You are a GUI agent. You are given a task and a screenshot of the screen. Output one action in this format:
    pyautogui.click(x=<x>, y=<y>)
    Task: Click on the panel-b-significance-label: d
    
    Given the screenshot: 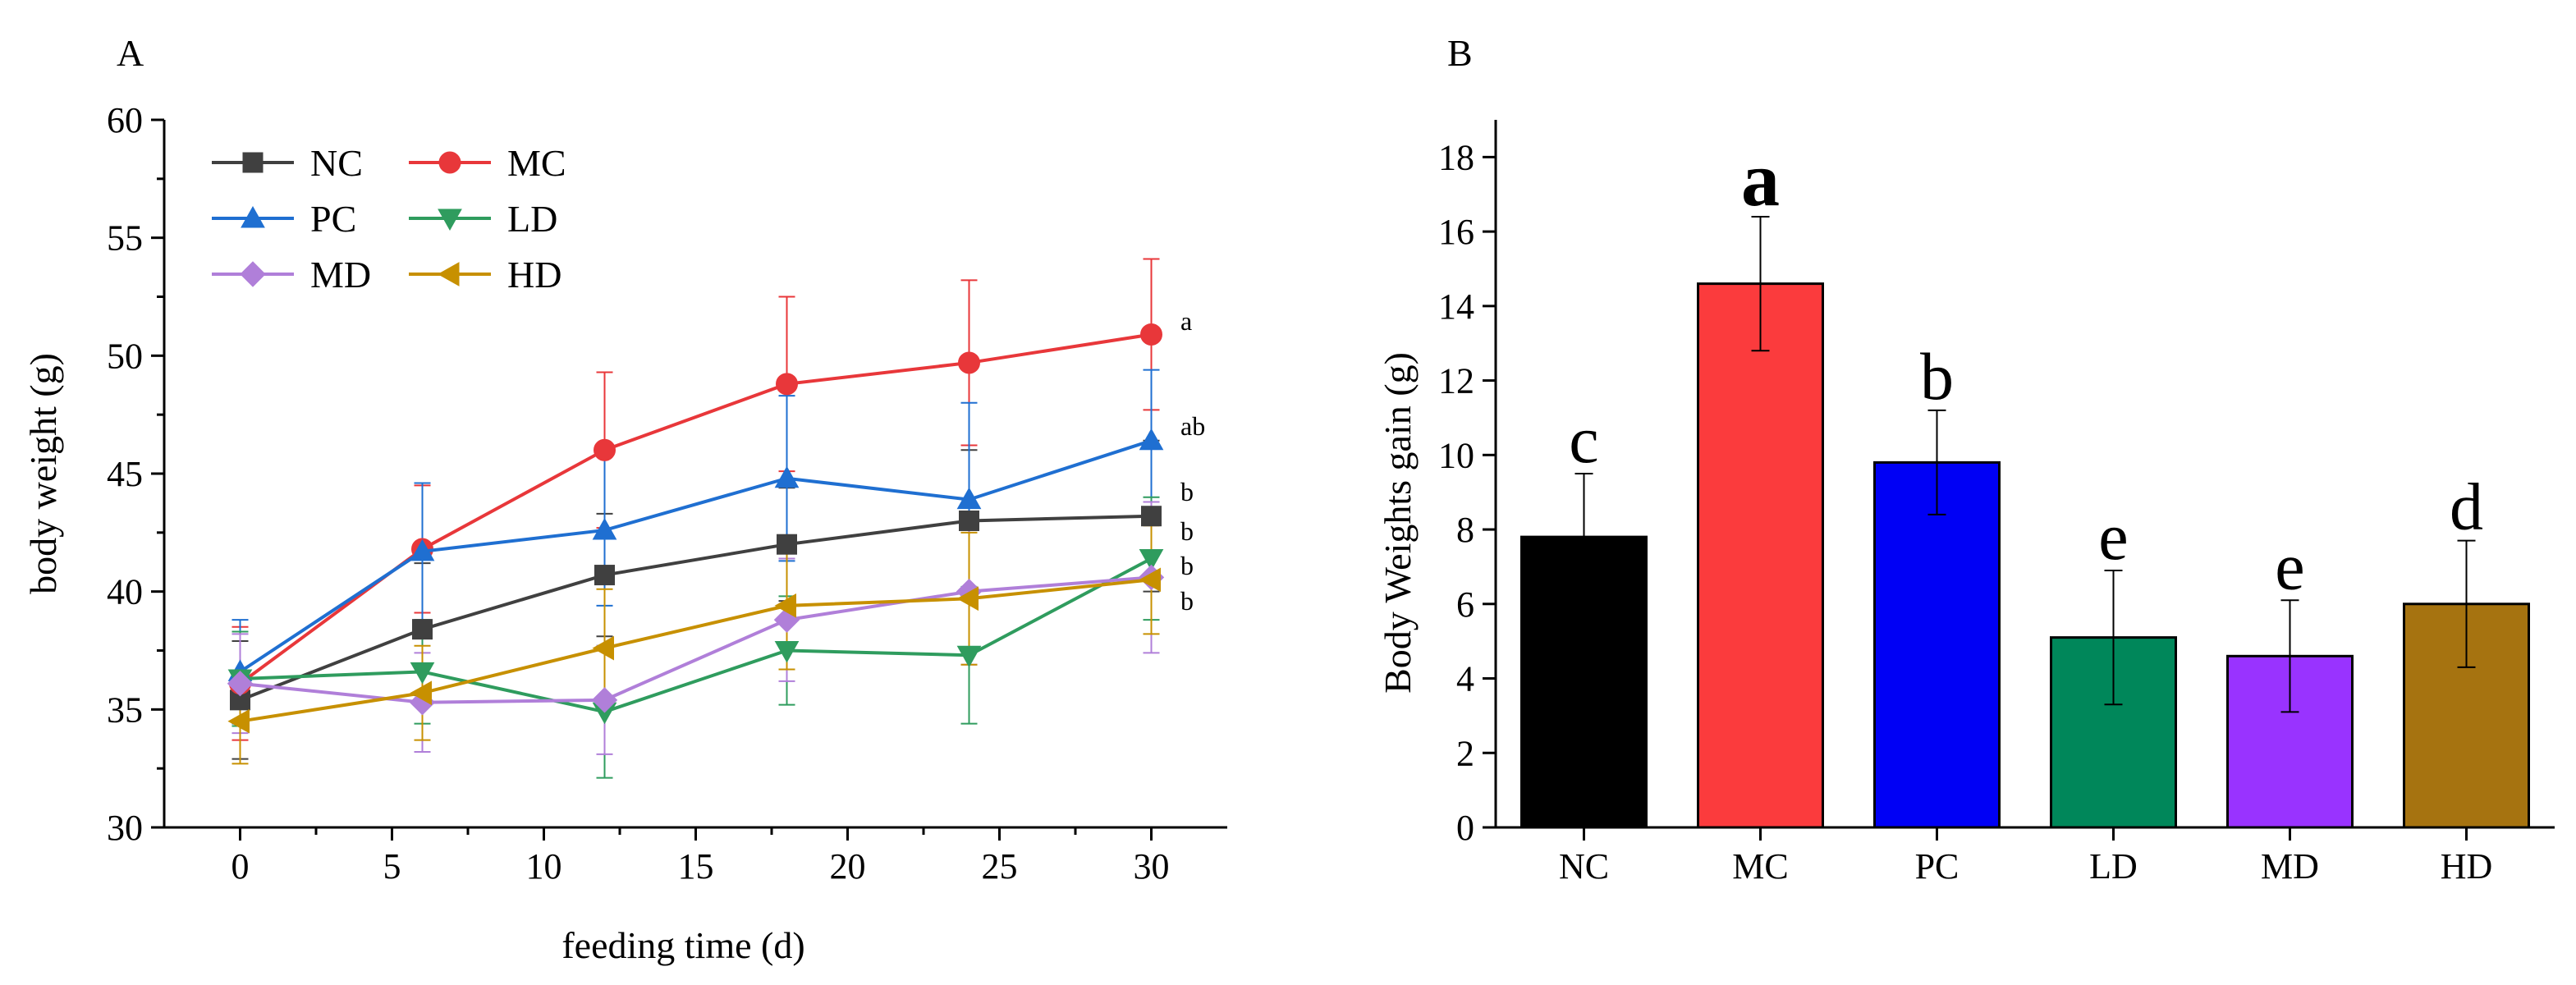 What is the action you would take?
    pyautogui.click(x=2467, y=507)
    